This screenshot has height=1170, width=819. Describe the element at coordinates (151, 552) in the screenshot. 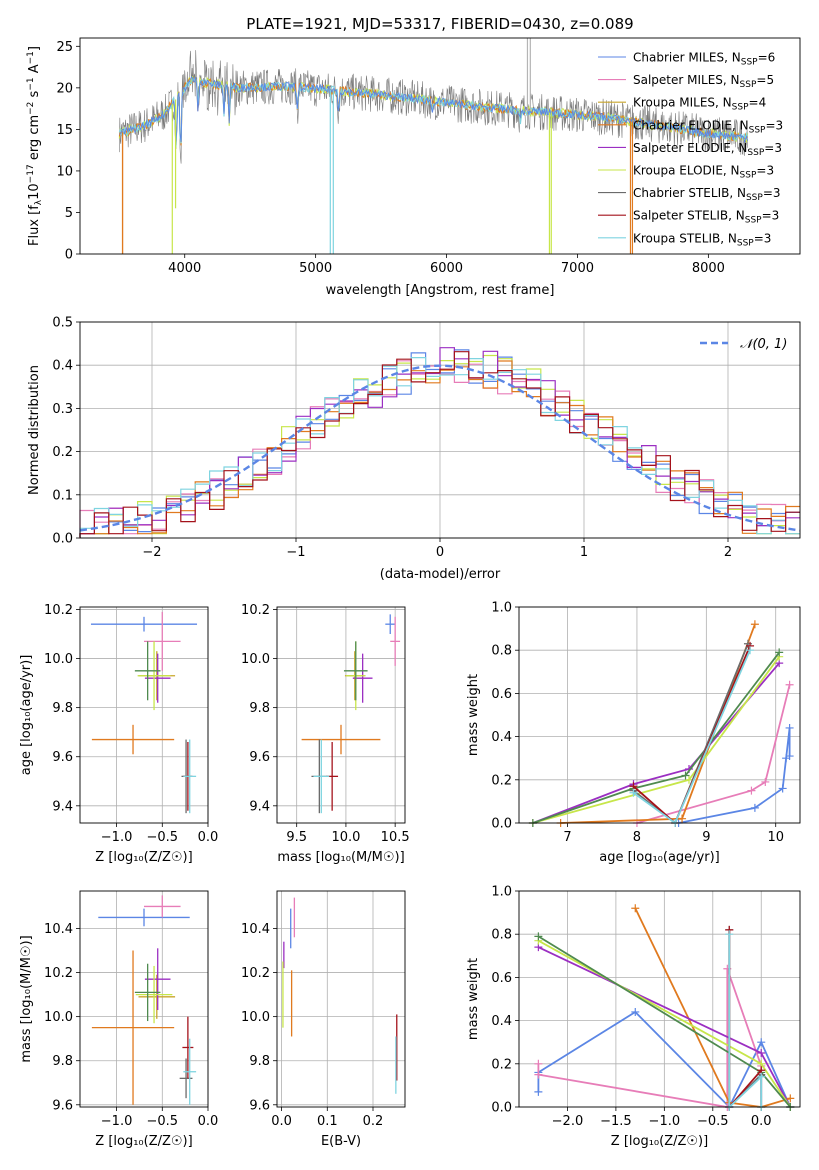

I see `x-tick-label: −2` at that location.